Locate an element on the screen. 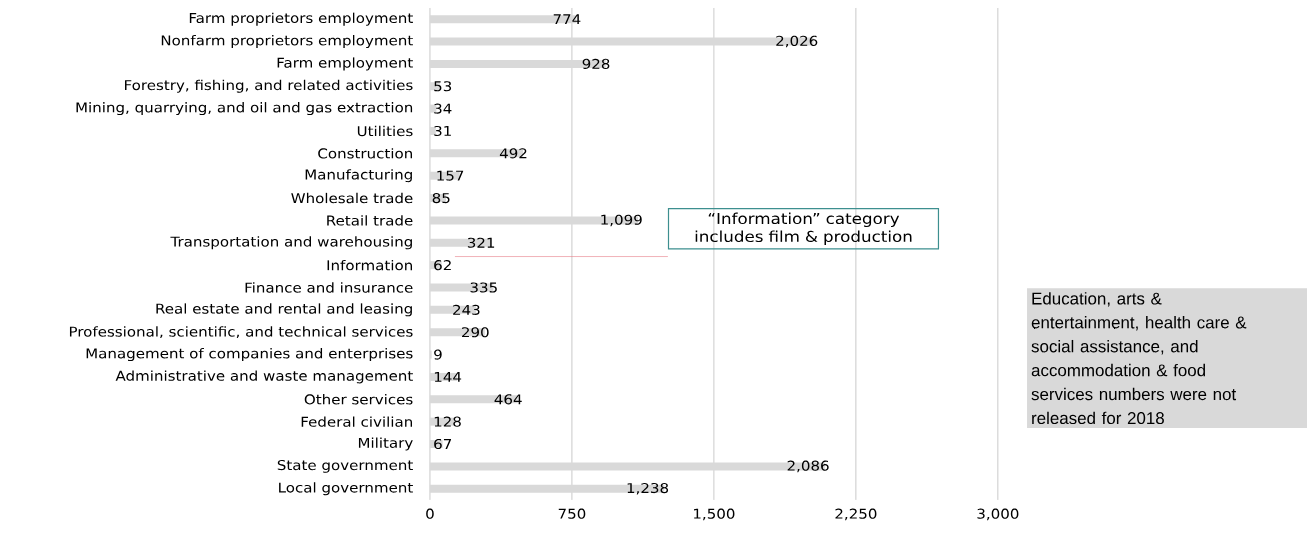  data-label: 144 is located at coordinates (448, 377).